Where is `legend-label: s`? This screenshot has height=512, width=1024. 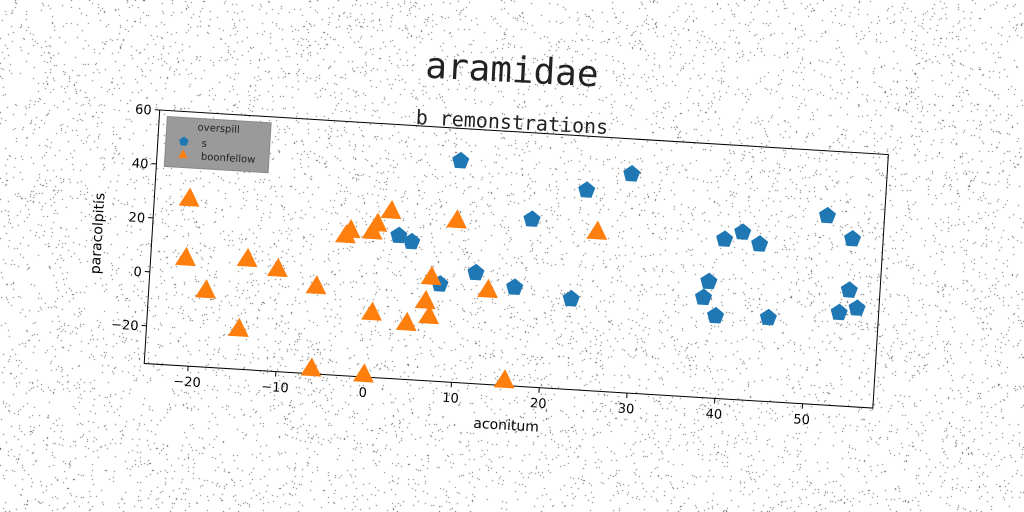 legend-label: s is located at coordinates (204, 144).